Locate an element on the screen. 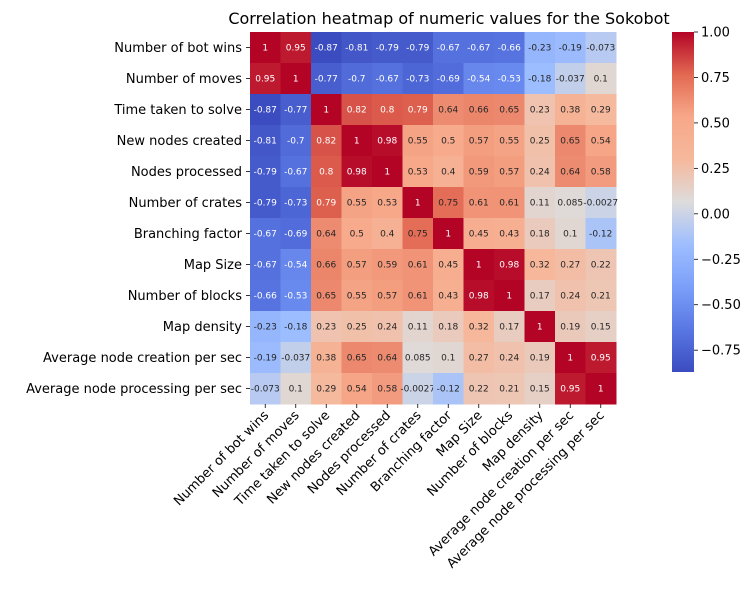 This screenshot has height=594, width=752. cell-value-label: 0.18 is located at coordinates (448, 328).